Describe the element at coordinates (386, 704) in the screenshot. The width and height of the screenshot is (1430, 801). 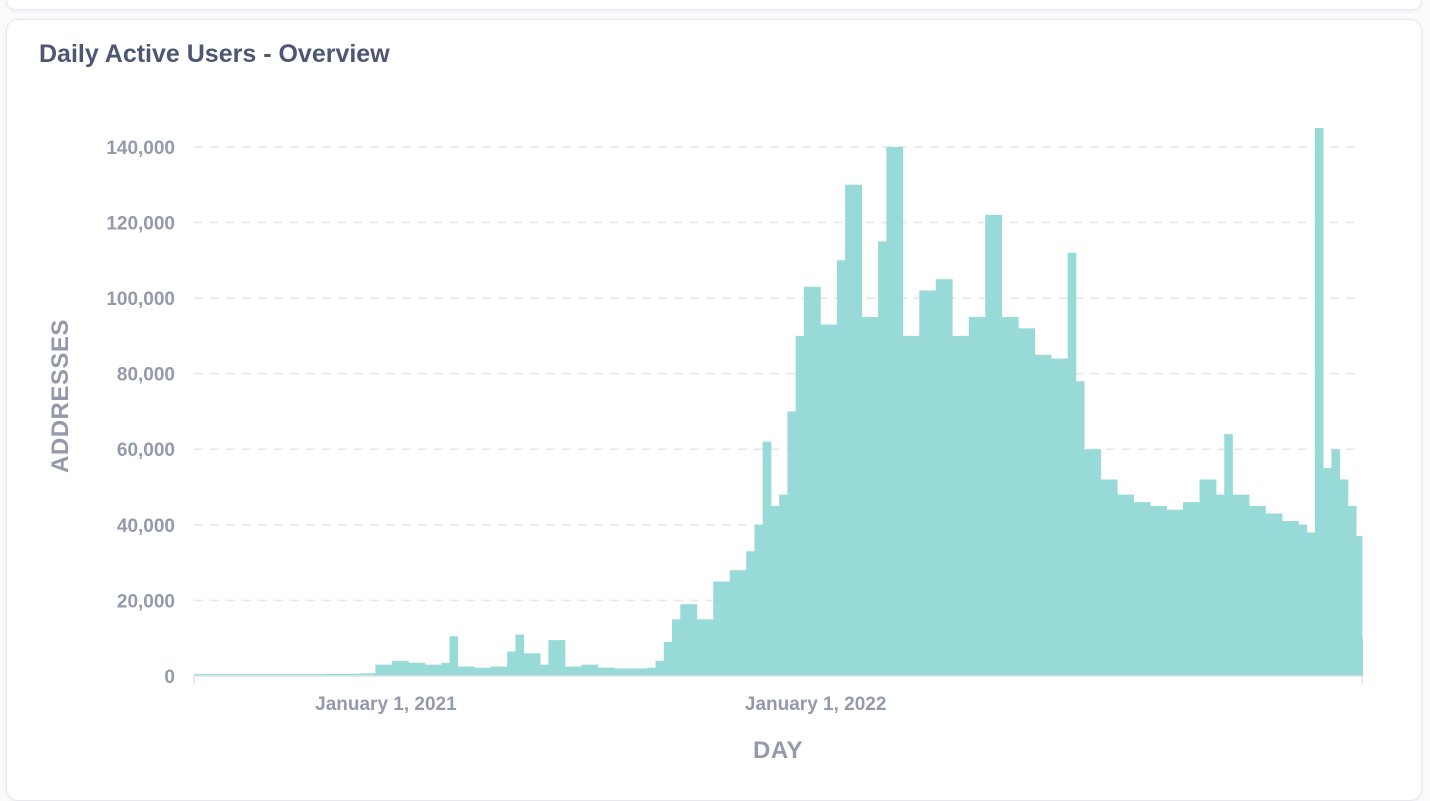
I see `x-tick-label: January 1, 2021` at that location.